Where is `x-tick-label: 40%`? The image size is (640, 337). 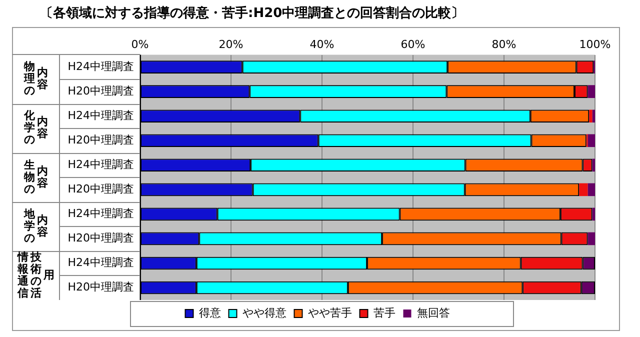 x-tick-label: 40% is located at coordinates (322, 45).